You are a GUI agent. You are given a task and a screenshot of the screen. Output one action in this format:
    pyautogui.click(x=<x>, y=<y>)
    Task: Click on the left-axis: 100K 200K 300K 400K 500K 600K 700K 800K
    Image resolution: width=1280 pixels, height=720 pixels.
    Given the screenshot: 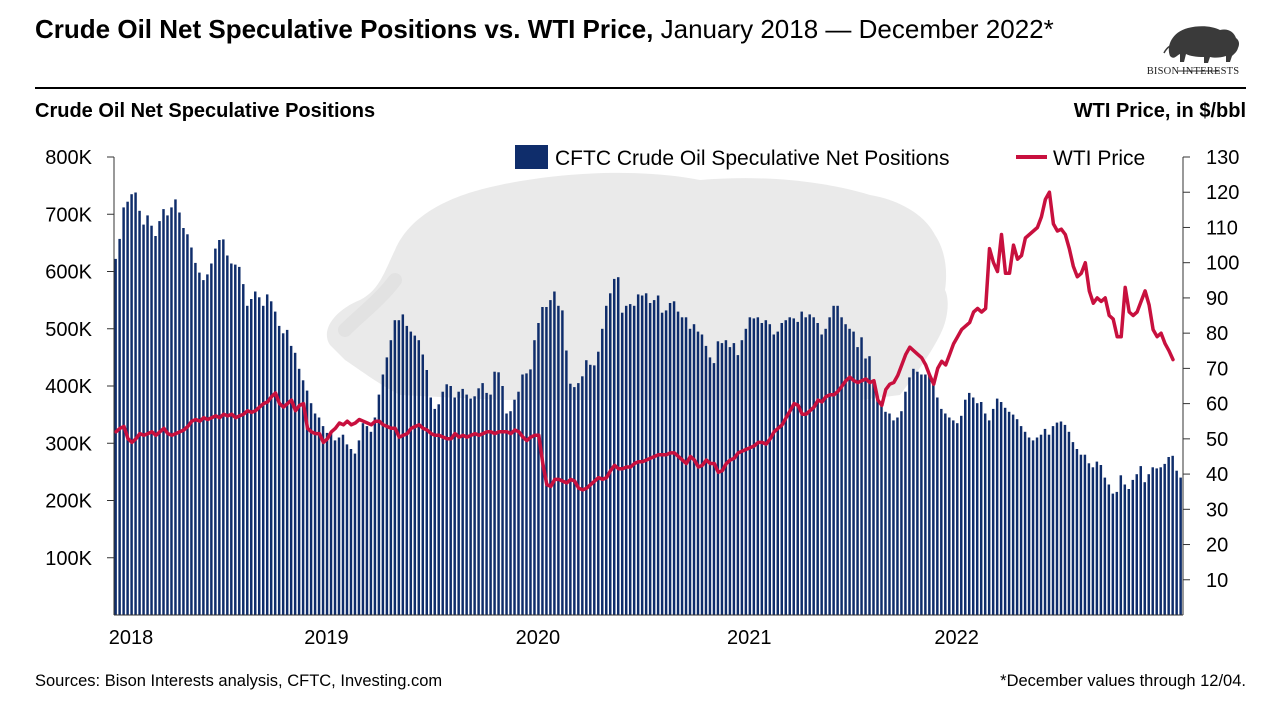 What is the action you would take?
    pyautogui.click(x=80, y=381)
    